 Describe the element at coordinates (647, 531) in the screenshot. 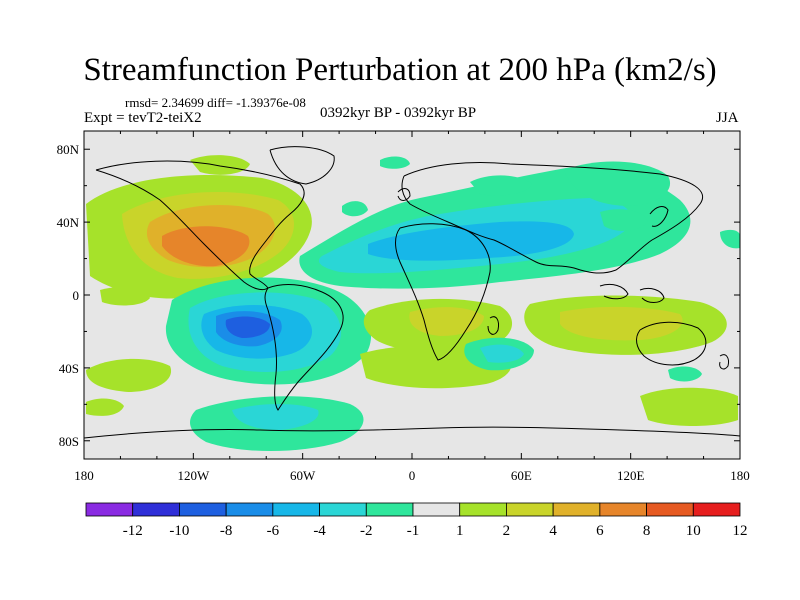

I see `colorbar-label: 8` at that location.